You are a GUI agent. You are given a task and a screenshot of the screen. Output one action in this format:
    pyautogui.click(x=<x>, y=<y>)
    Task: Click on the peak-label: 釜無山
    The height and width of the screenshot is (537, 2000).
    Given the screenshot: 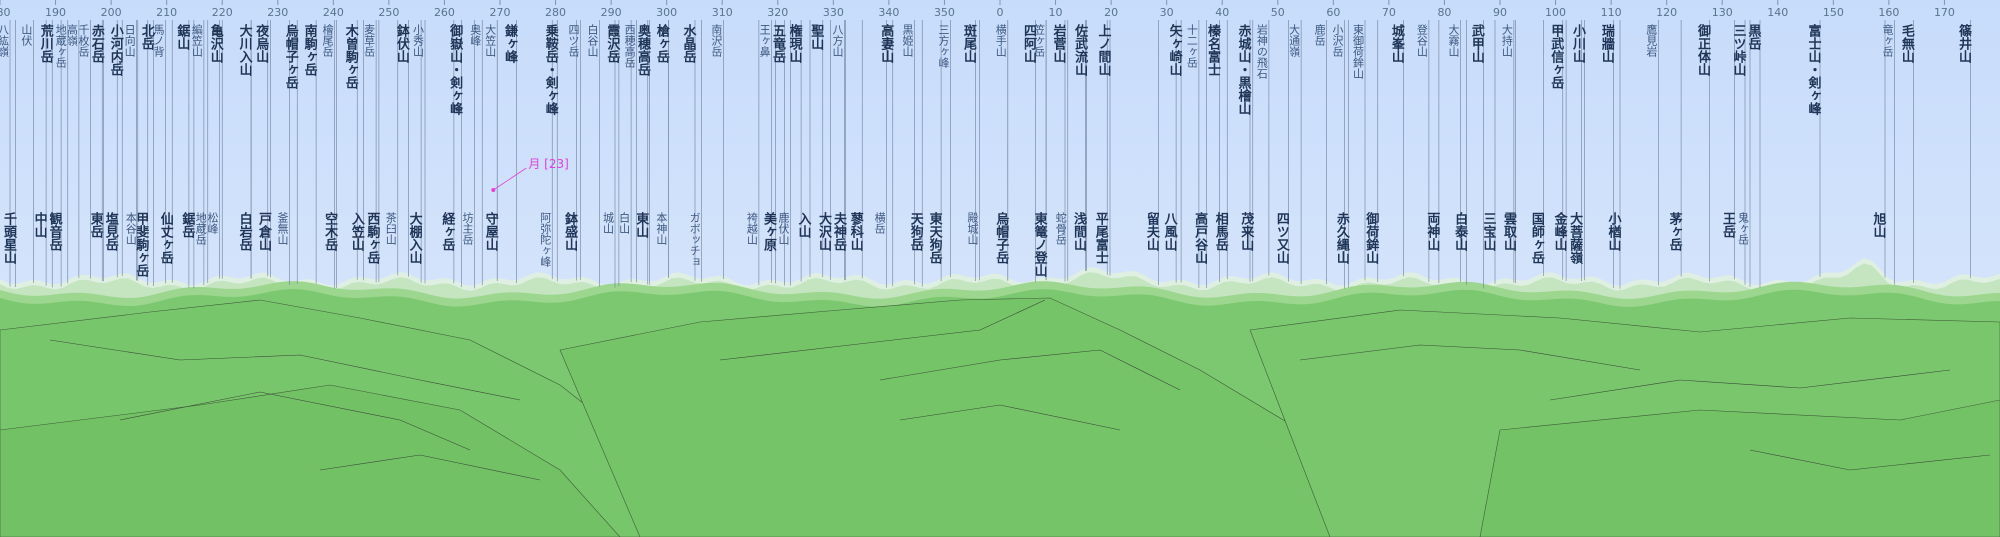 What is the action you would take?
    pyautogui.click(x=282, y=228)
    